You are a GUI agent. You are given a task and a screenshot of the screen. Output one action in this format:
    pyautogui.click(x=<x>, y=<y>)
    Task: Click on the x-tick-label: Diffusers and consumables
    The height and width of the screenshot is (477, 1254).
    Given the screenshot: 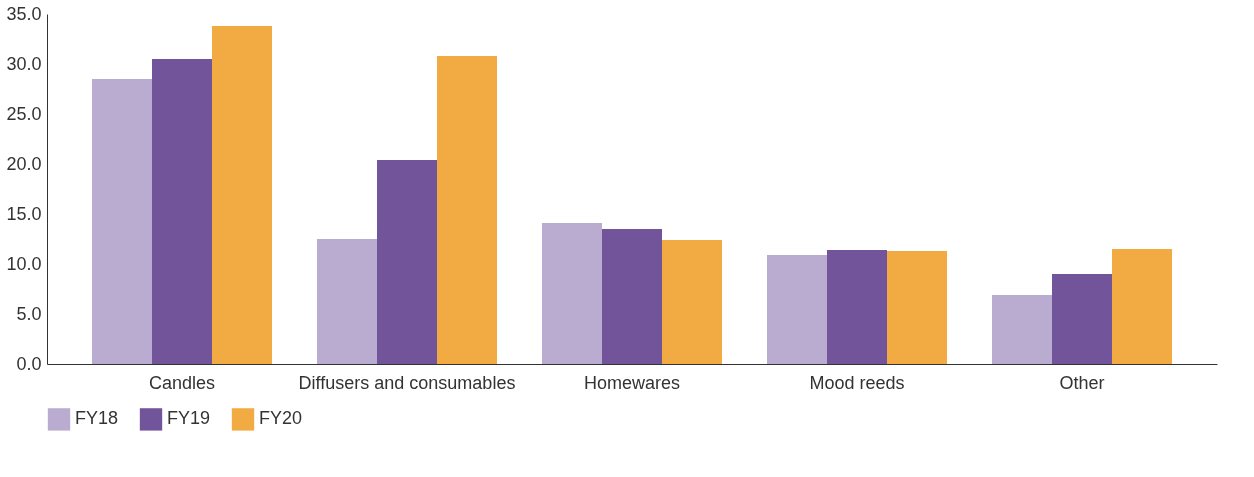 What is the action you would take?
    pyautogui.click(x=407, y=382)
    